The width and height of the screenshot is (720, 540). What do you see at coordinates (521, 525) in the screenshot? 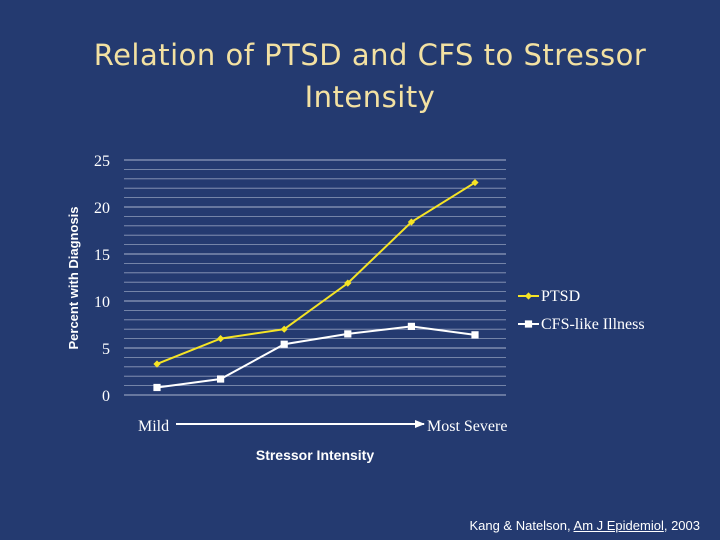
I see `citation-authors: Kang & Natelson,` at bounding box center [521, 525].